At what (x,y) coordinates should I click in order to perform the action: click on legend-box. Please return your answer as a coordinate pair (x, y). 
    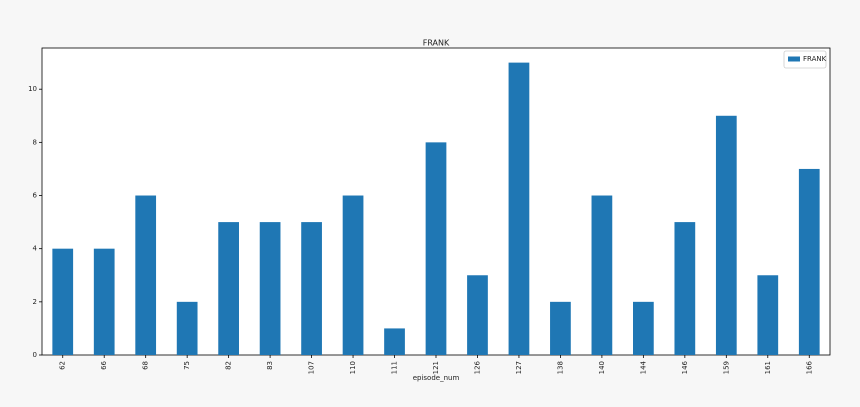
    Looking at the image, I should click on (805, 59).